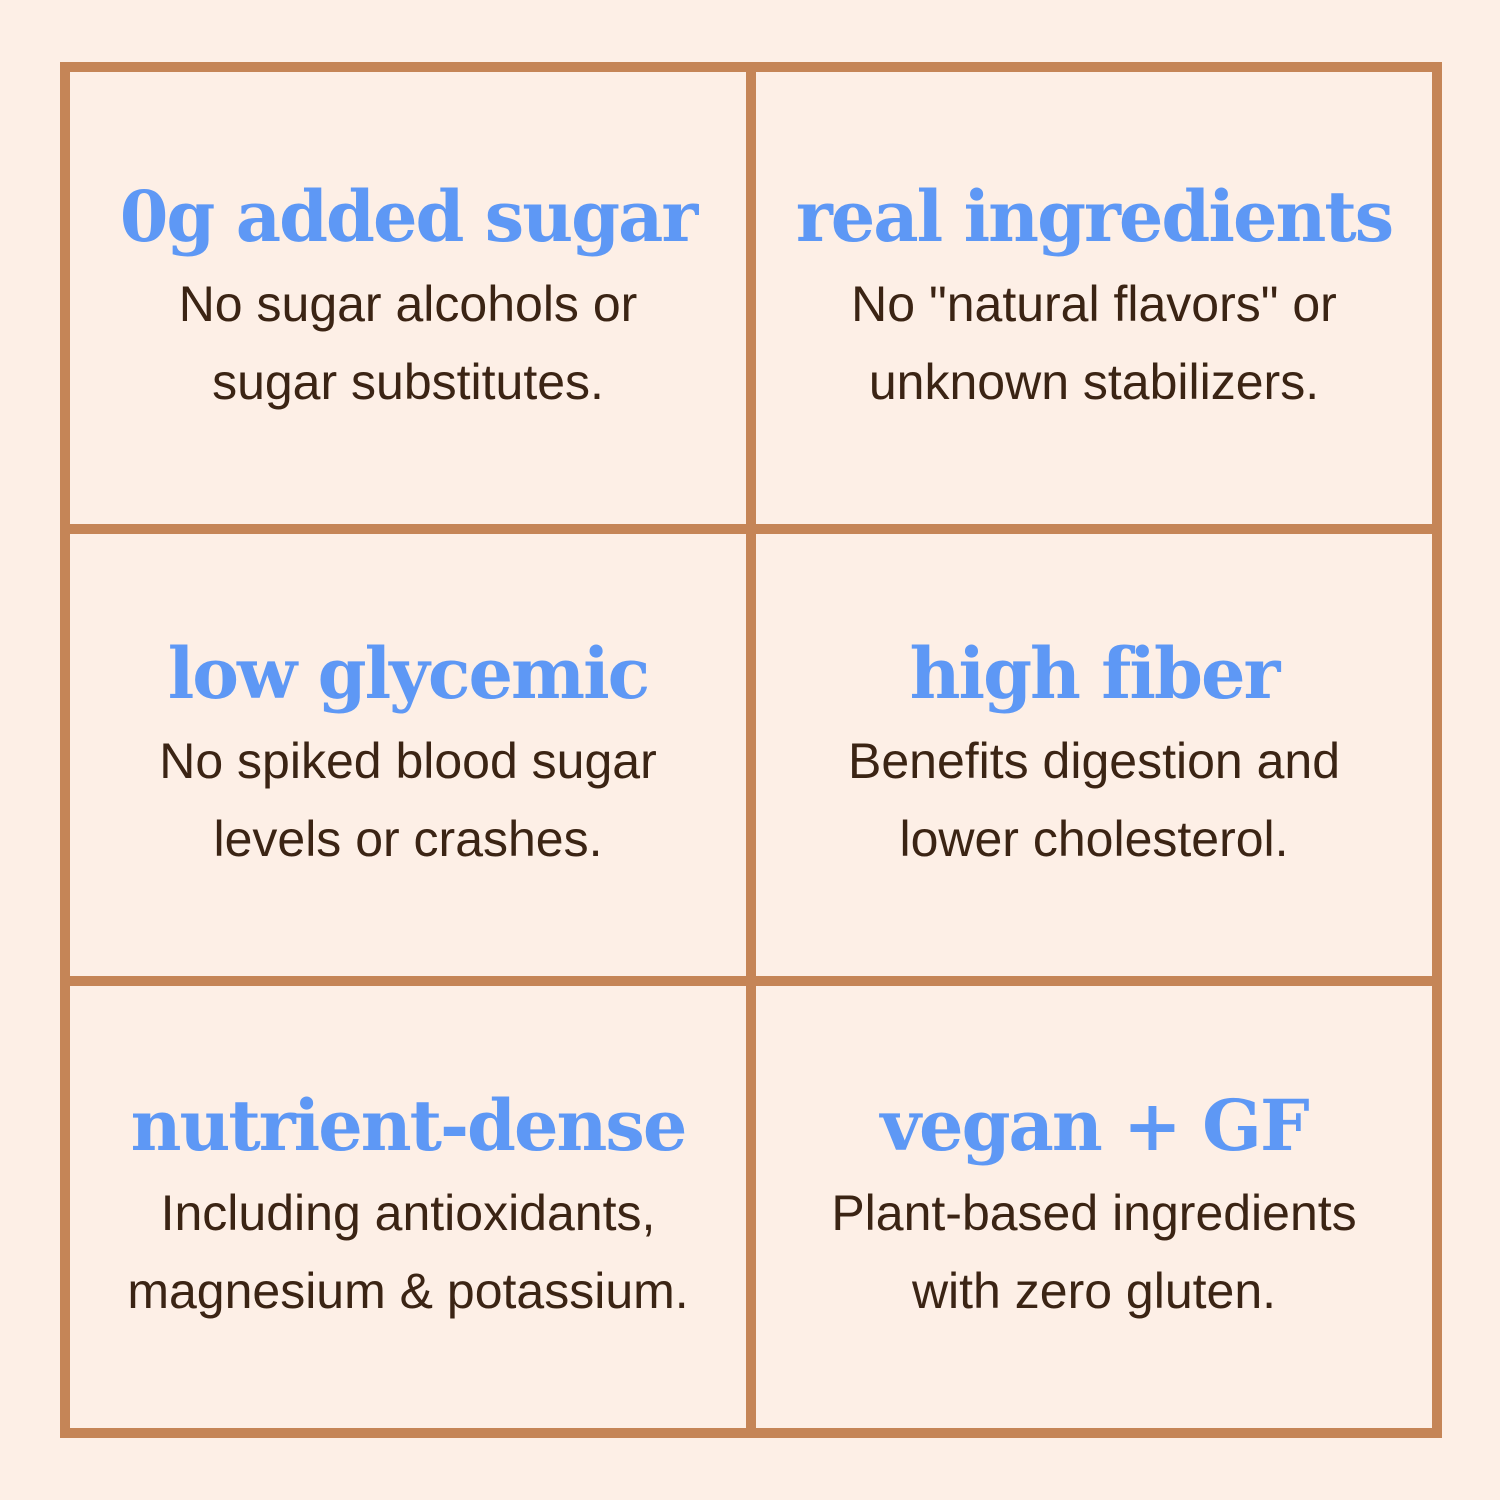 The width and height of the screenshot is (1500, 1500). What do you see at coordinates (1094, 304) in the screenshot?
I see `benefit-description-line: No "natural flavors" or` at bounding box center [1094, 304].